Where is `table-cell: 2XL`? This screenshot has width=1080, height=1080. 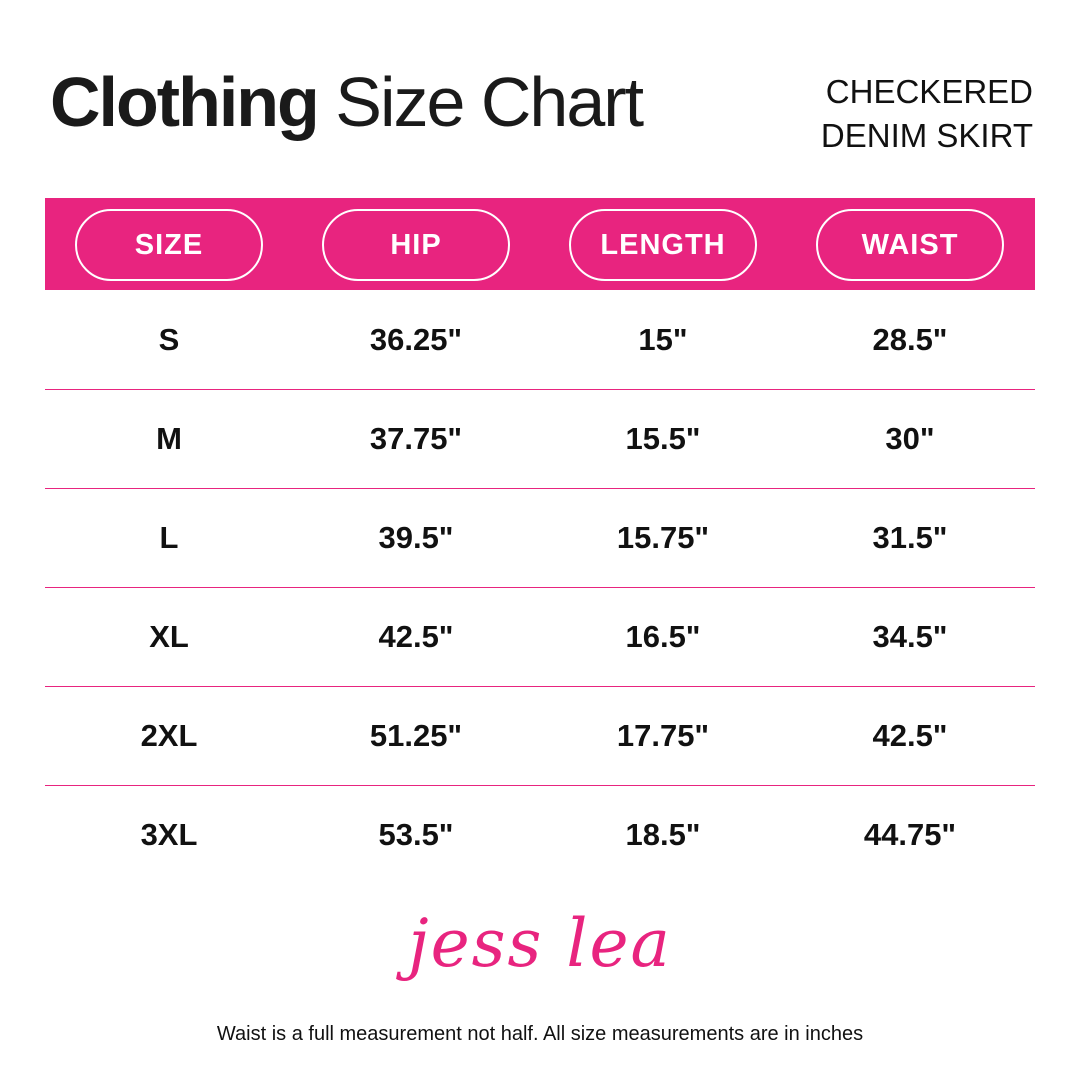 table-cell: 2XL is located at coordinates (169, 735).